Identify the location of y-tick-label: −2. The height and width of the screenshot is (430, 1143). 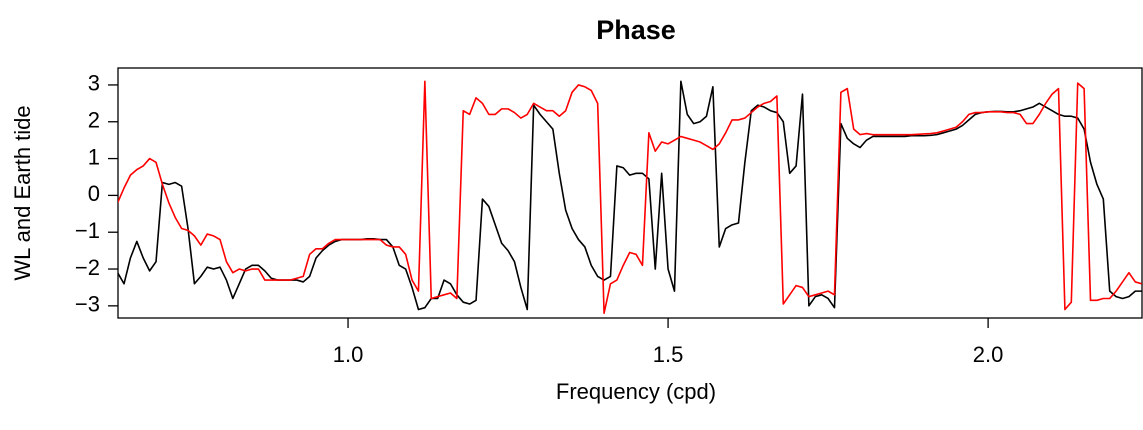
(87, 267).